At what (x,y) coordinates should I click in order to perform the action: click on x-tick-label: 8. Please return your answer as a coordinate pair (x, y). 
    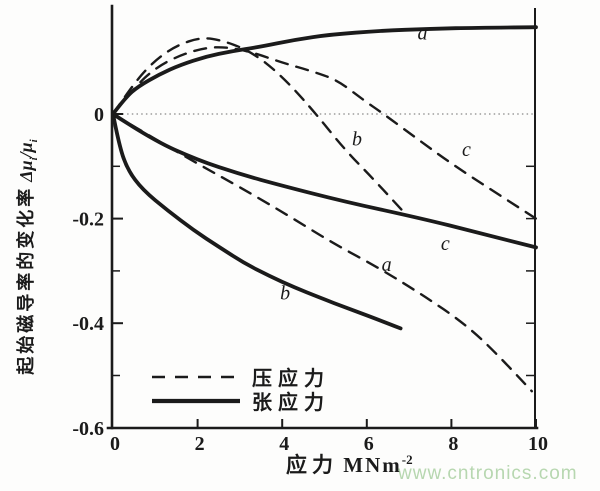
    Looking at the image, I should click on (453, 444).